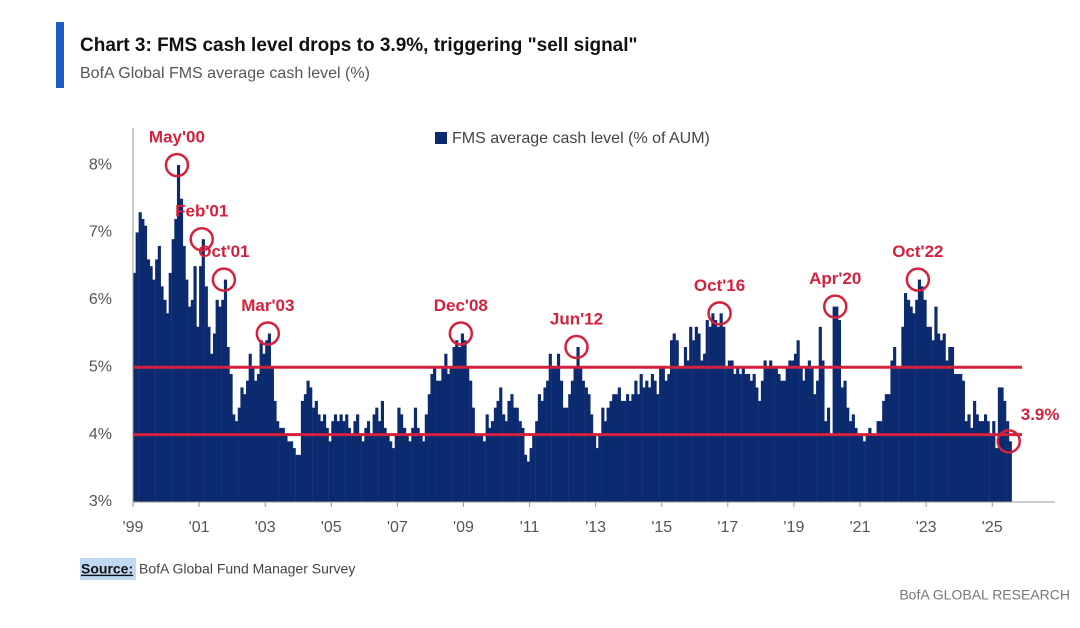 Image resolution: width=1080 pixels, height=628 pixels. What do you see at coordinates (576, 318) in the screenshot?
I see `annotation-label: Jun'12` at bounding box center [576, 318].